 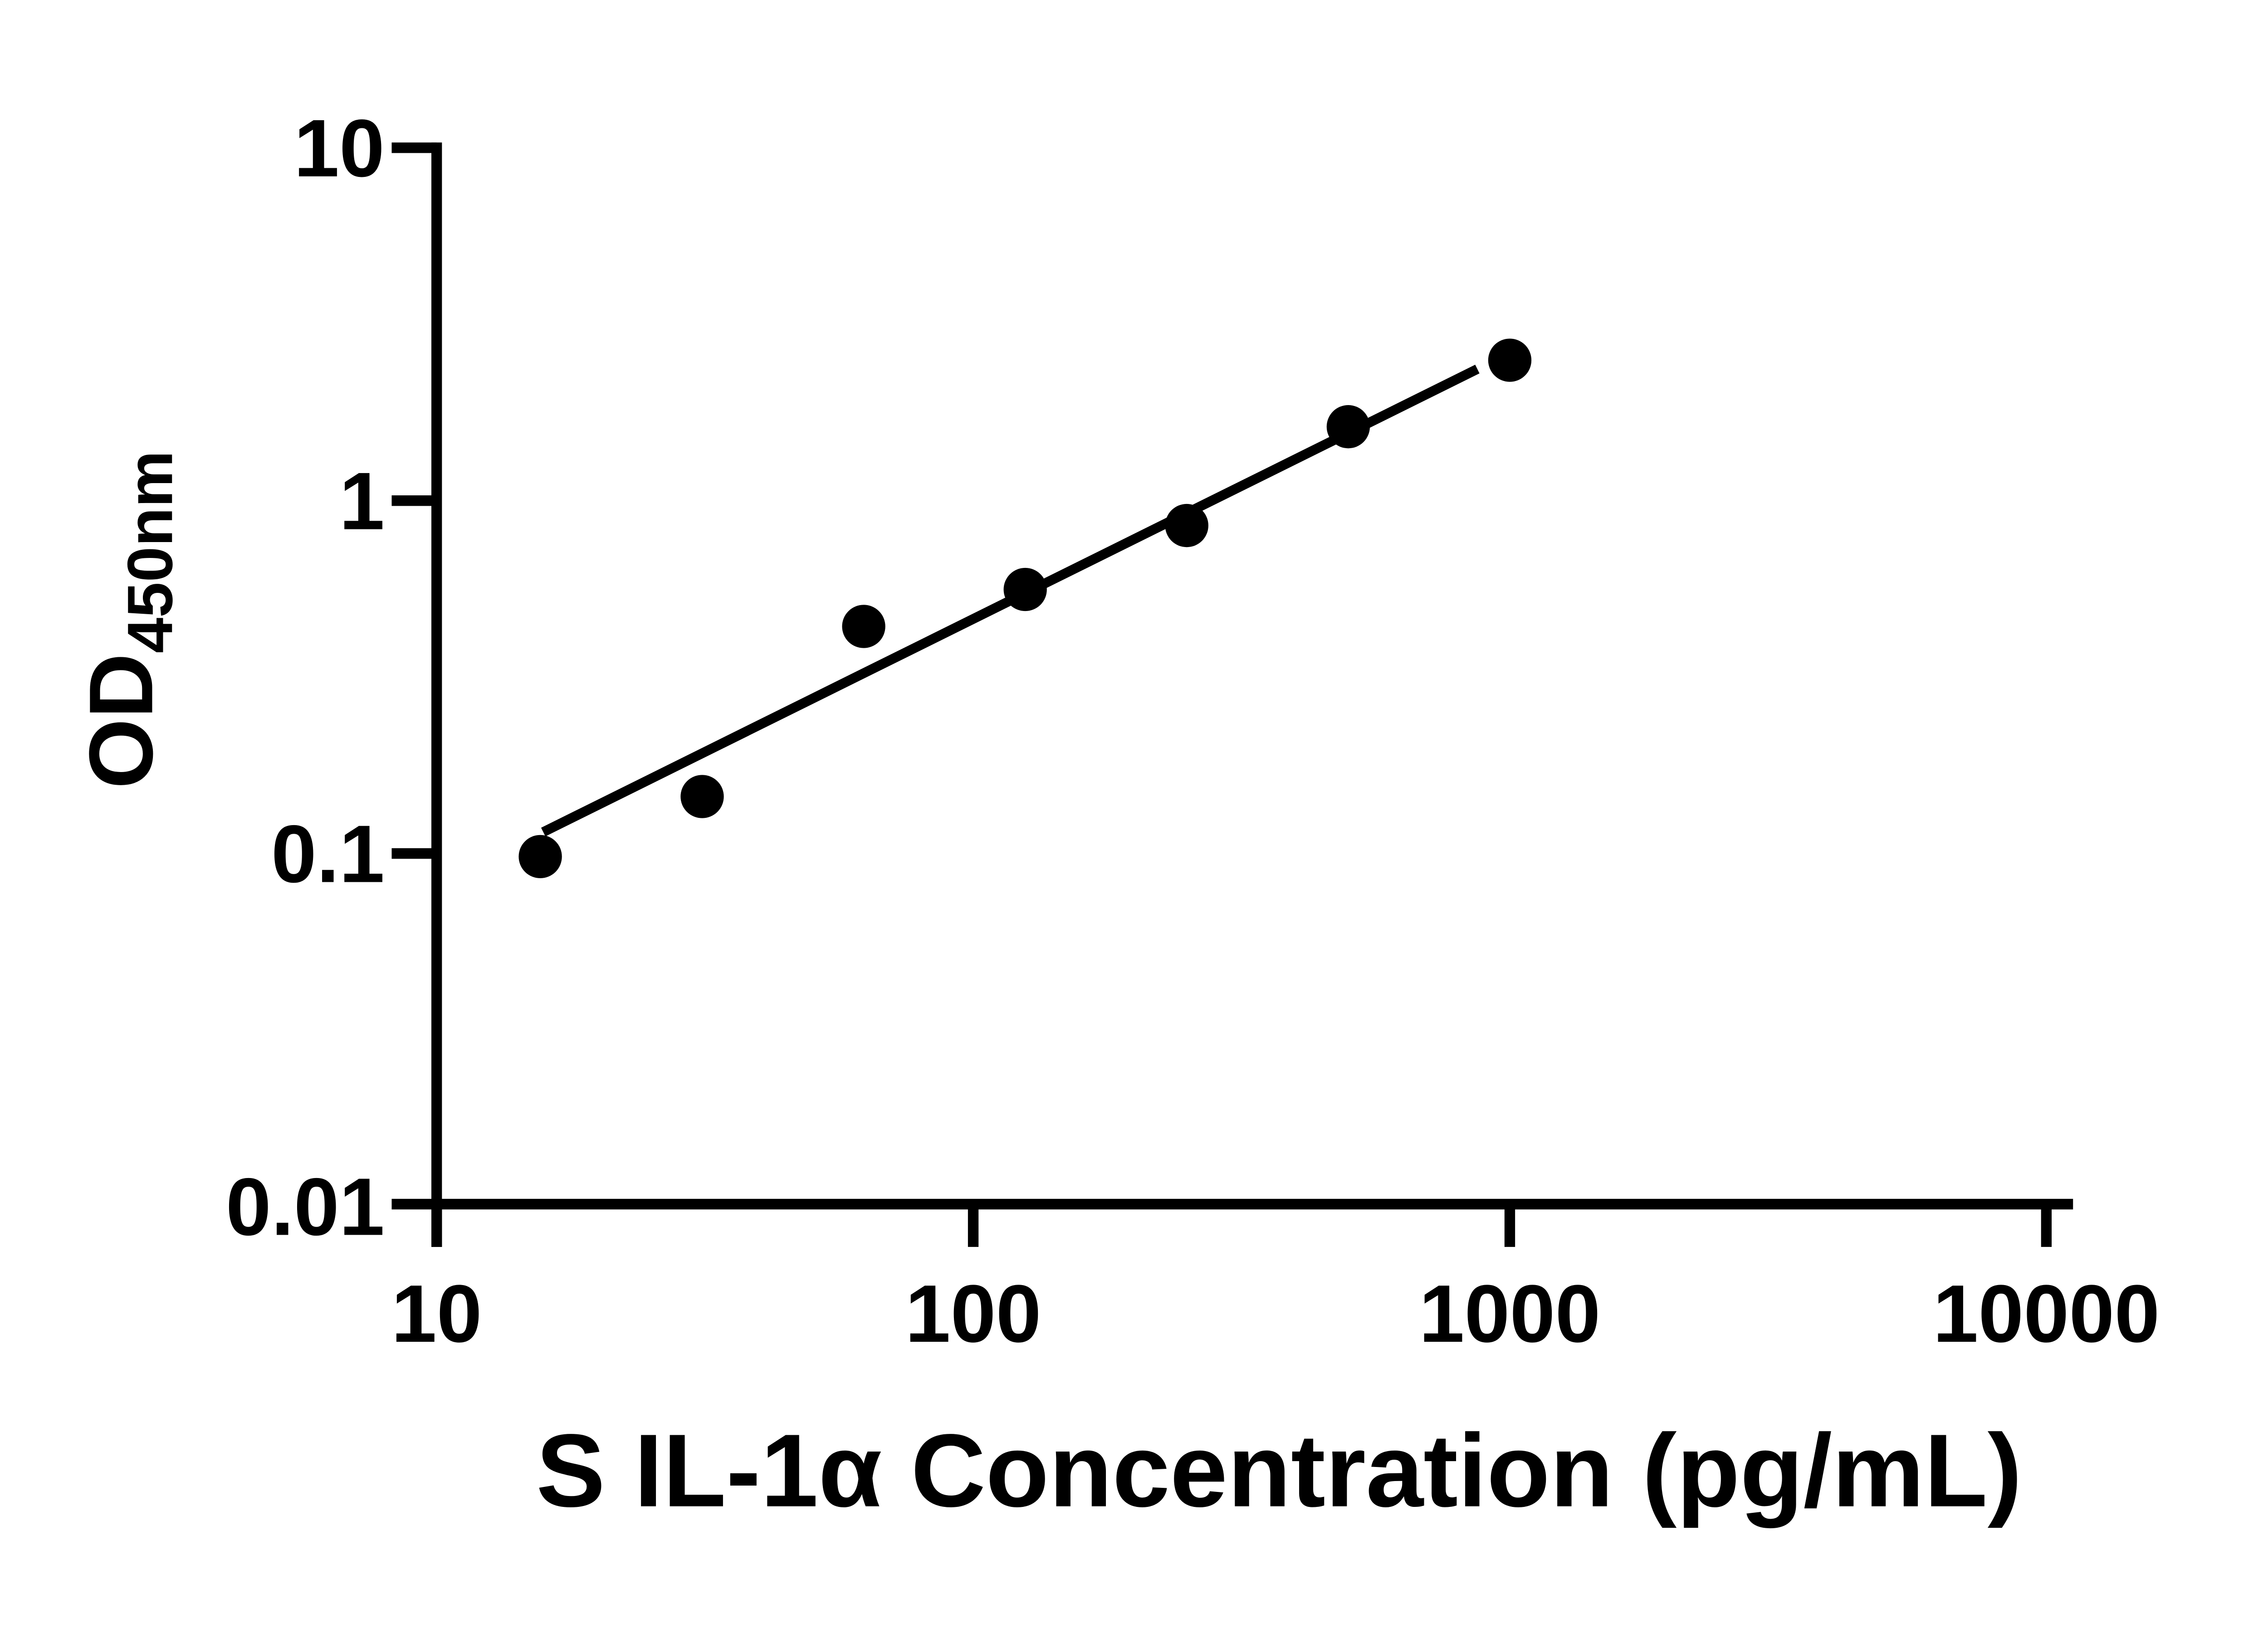 What do you see at coordinates (339, 148) in the screenshot?
I see `y-axis-tick-label: 10` at bounding box center [339, 148].